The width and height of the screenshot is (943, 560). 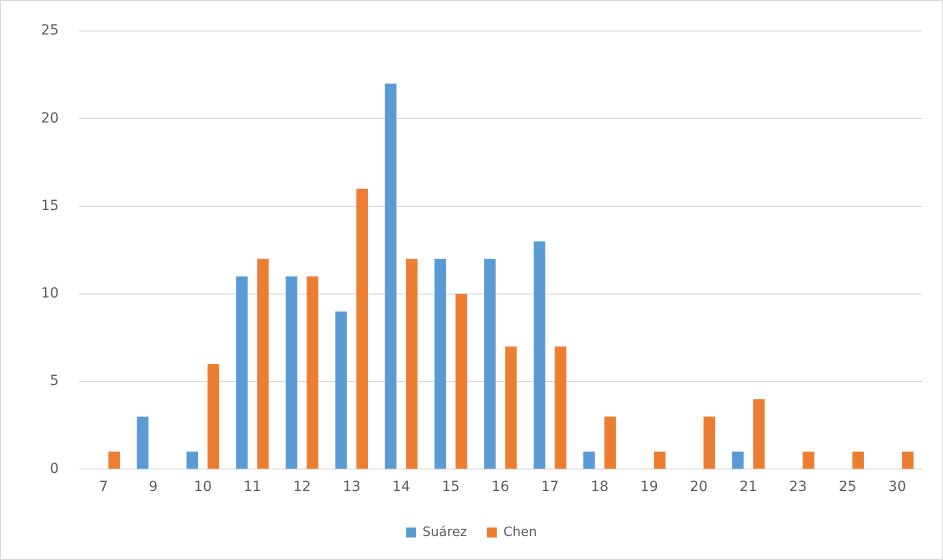 What do you see at coordinates (54, 468) in the screenshot?
I see `y-tick-label: 0` at bounding box center [54, 468].